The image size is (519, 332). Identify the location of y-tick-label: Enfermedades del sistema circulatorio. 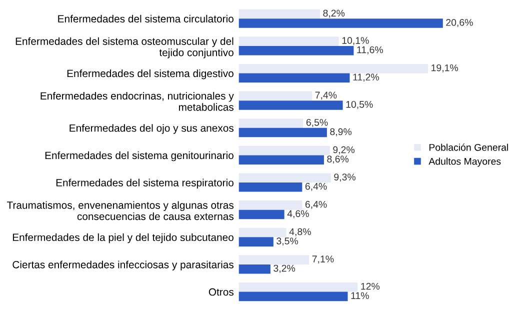
(146, 18).